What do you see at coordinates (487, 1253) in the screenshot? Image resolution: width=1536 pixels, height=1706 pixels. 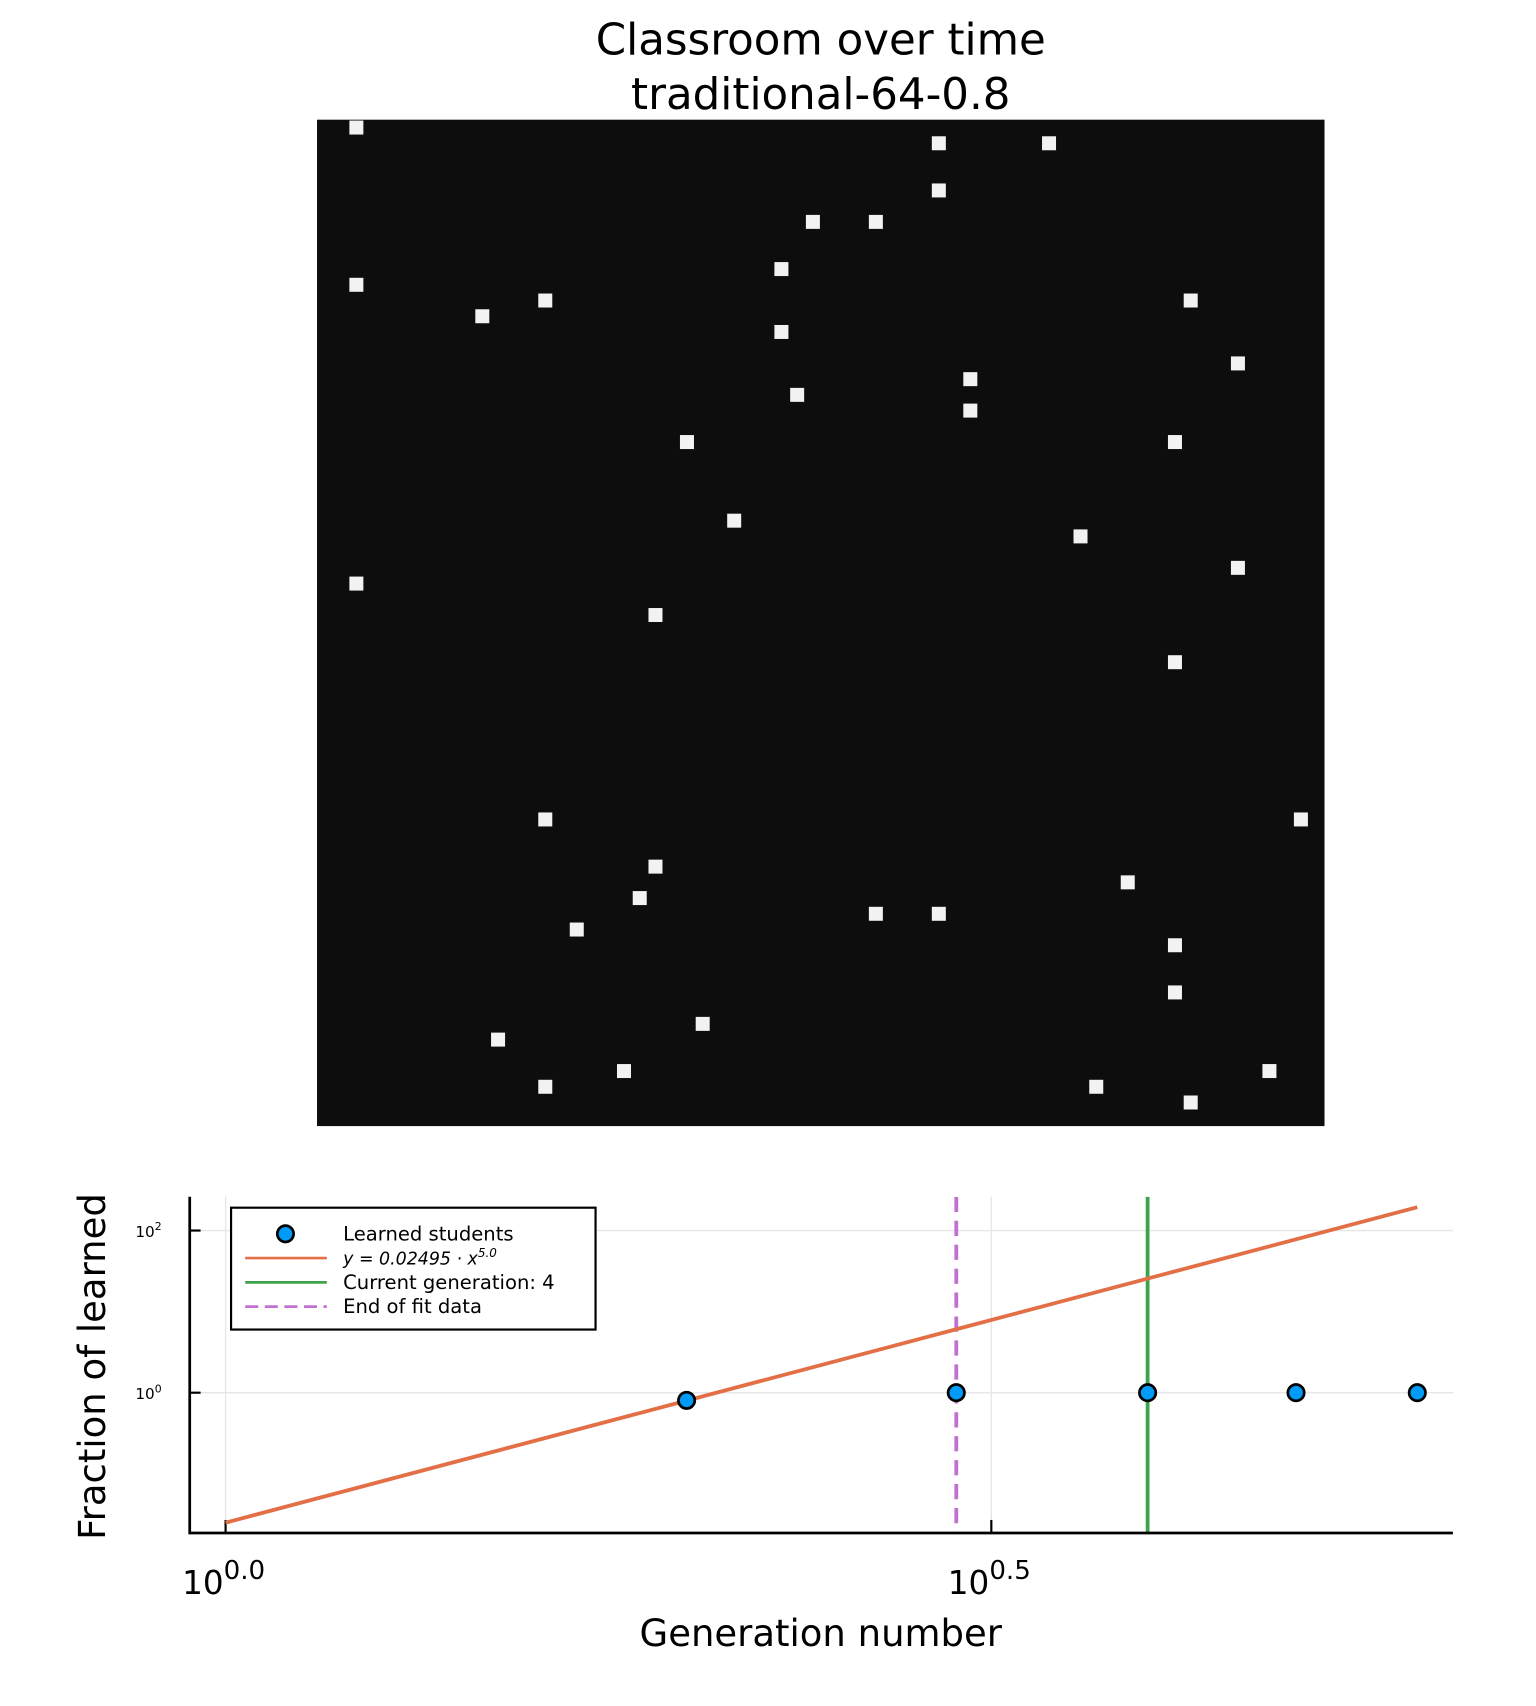 I see `legend-label-exponent: 5.0` at bounding box center [487, 1253].